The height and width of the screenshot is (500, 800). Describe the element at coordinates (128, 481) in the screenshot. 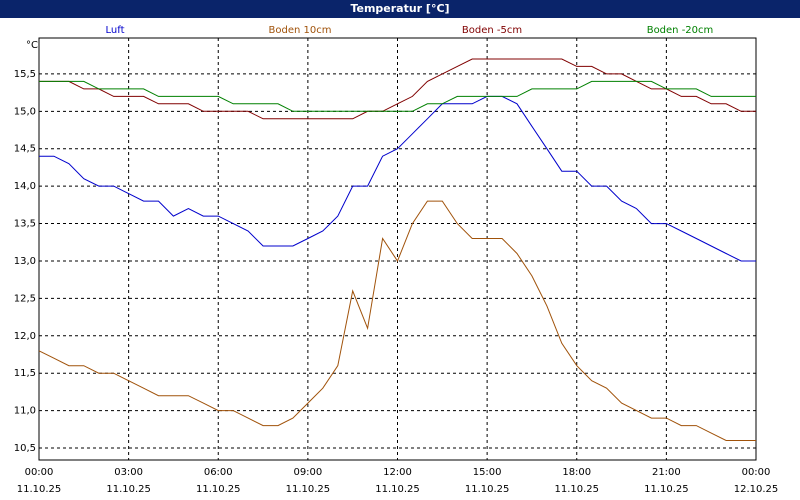

I see `x-tick-label: 03:00 11.10.25` at that location.